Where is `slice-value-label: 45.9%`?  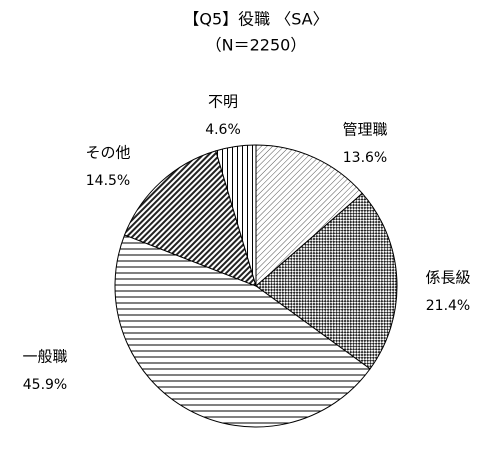
slice-value-label: 45.9% is located at coordinates (45, 385).